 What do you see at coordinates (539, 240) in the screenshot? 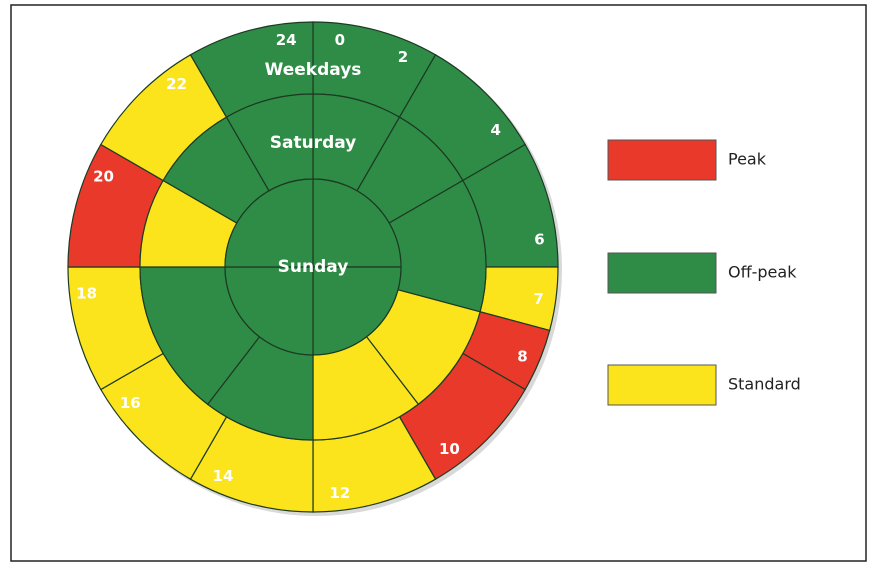
I see `hour-label: 6` at bounding box center [539, 240].